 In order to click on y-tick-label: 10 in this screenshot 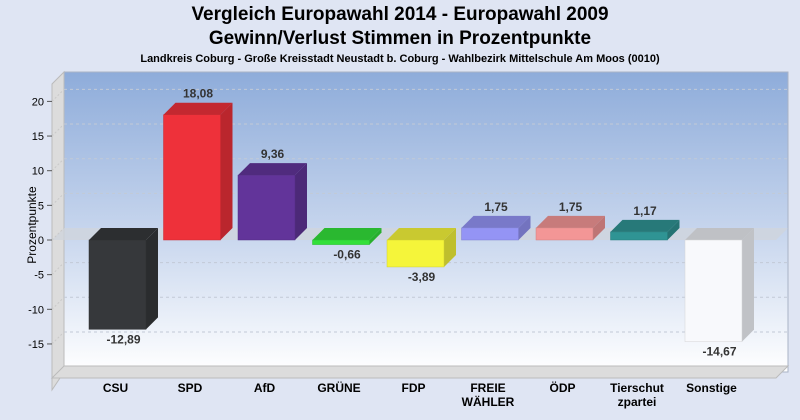, I will do `click(38, 172)`.